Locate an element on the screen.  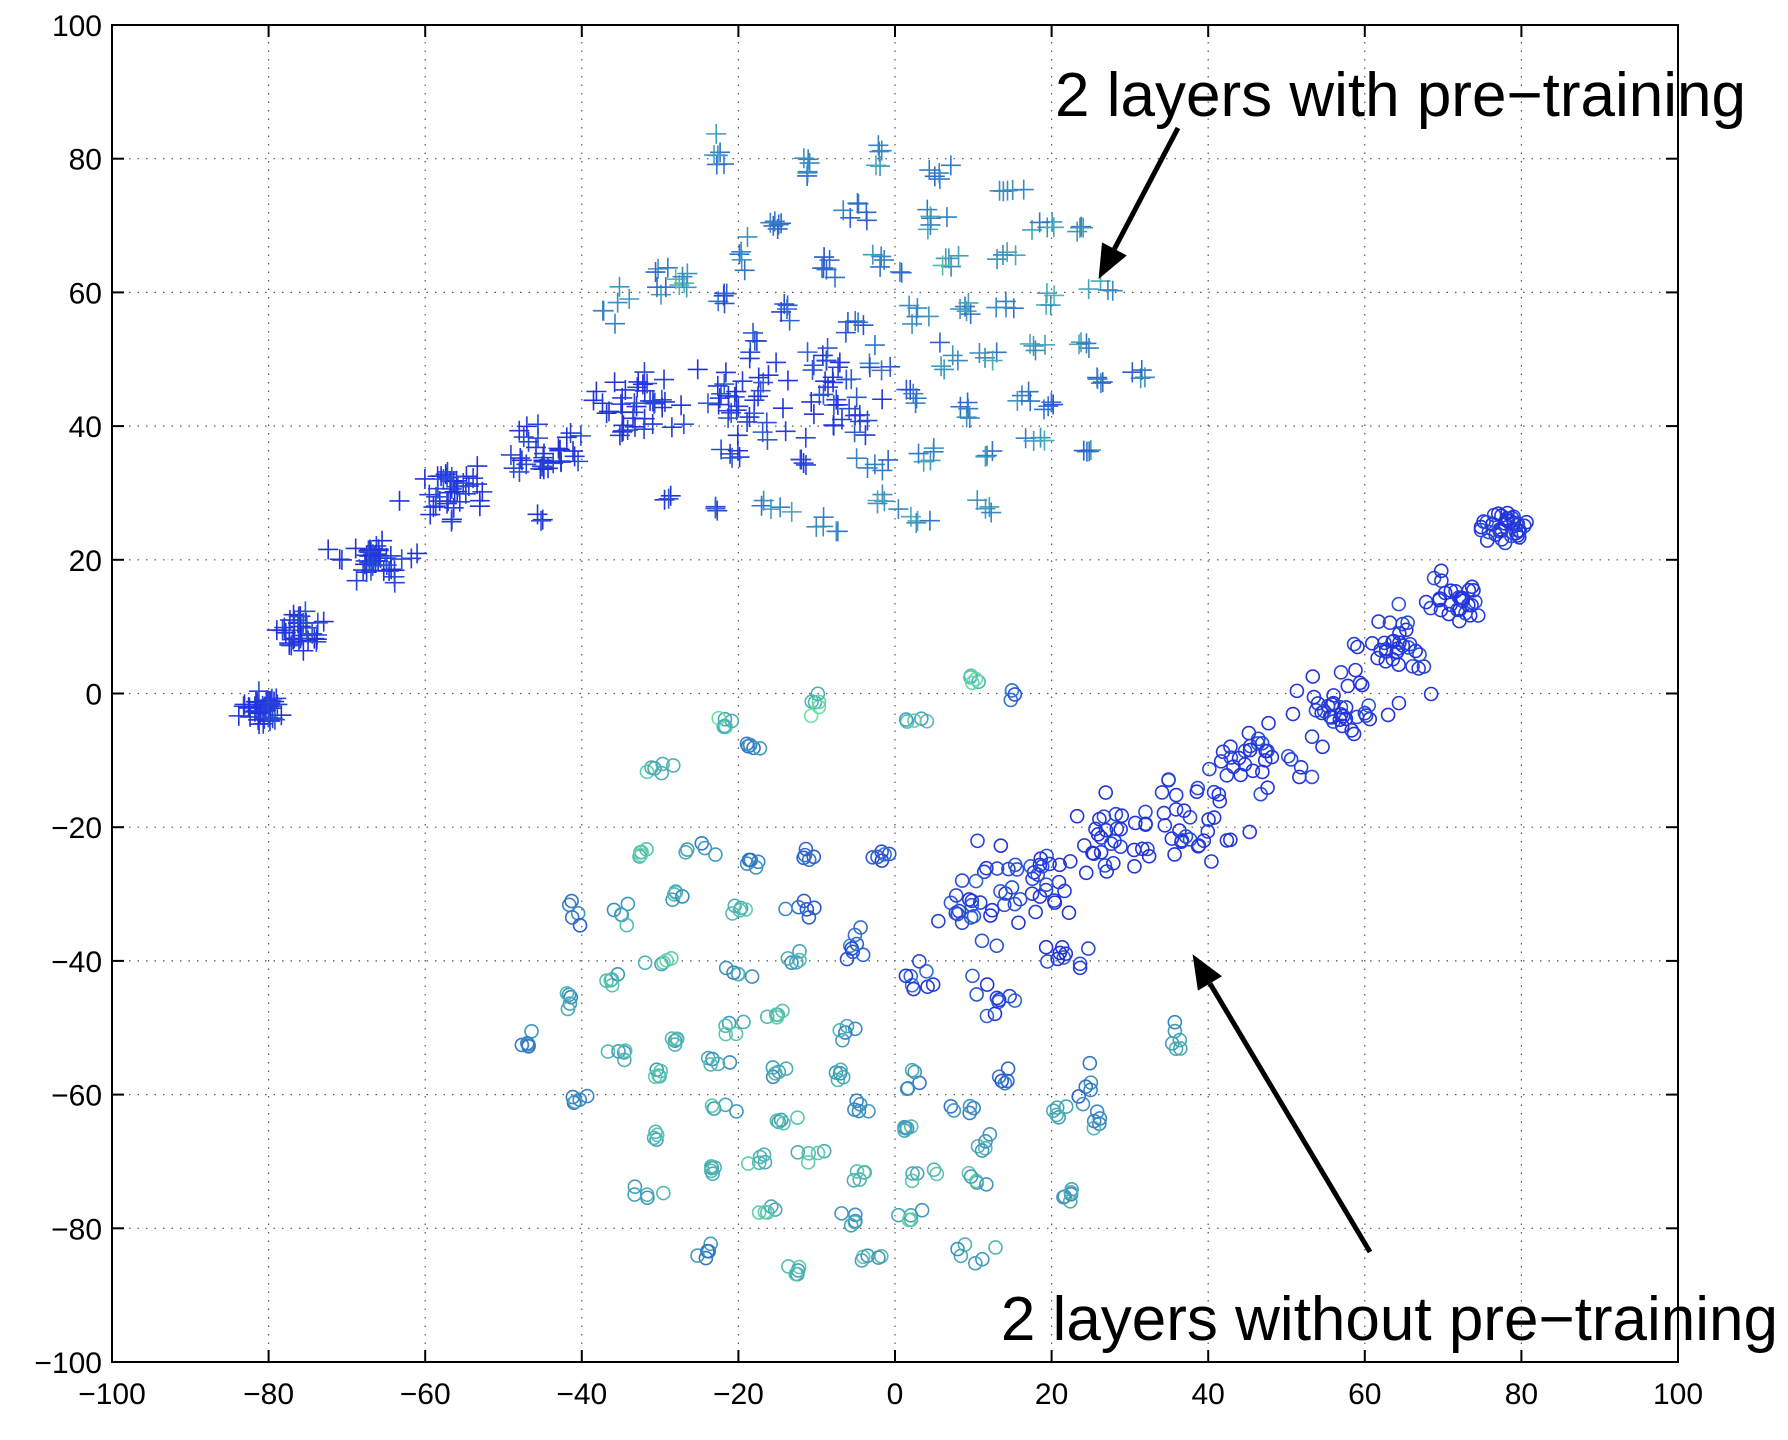
annotation-without-pretraining: 2 layers without pre−training is located at coordinates (1389, 1319).